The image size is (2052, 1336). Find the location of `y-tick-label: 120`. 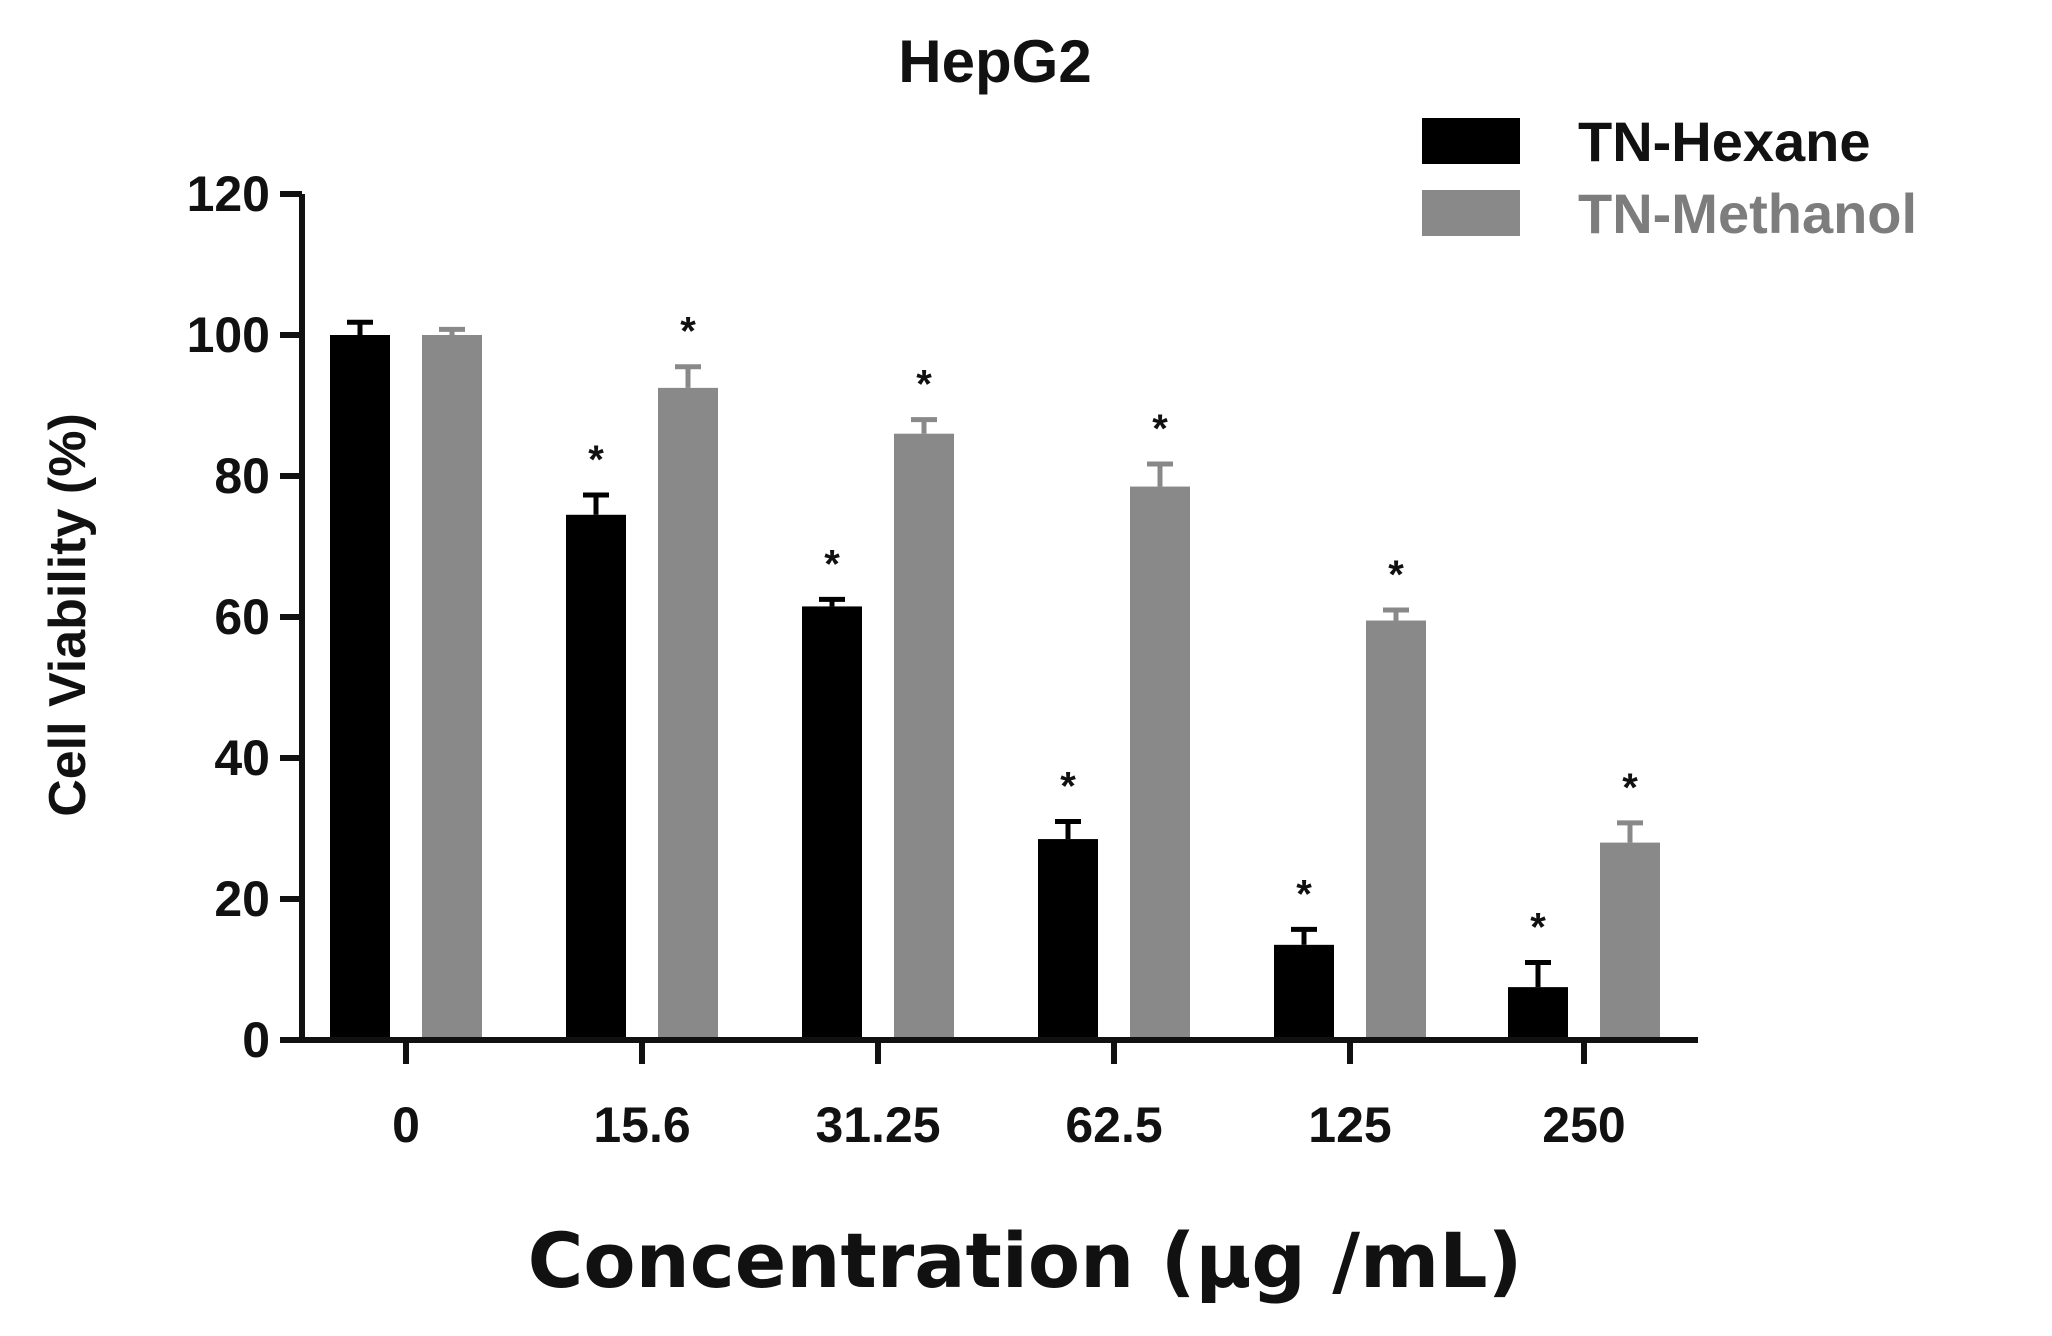

y-tick-label: 120 is located at coordinates (228, 194).